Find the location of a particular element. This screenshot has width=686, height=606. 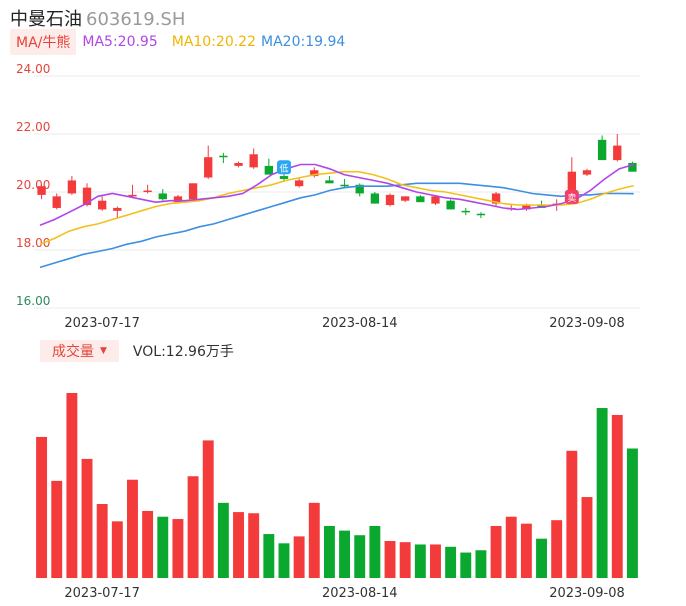

ma5-line is located at coordinates (336, 195).